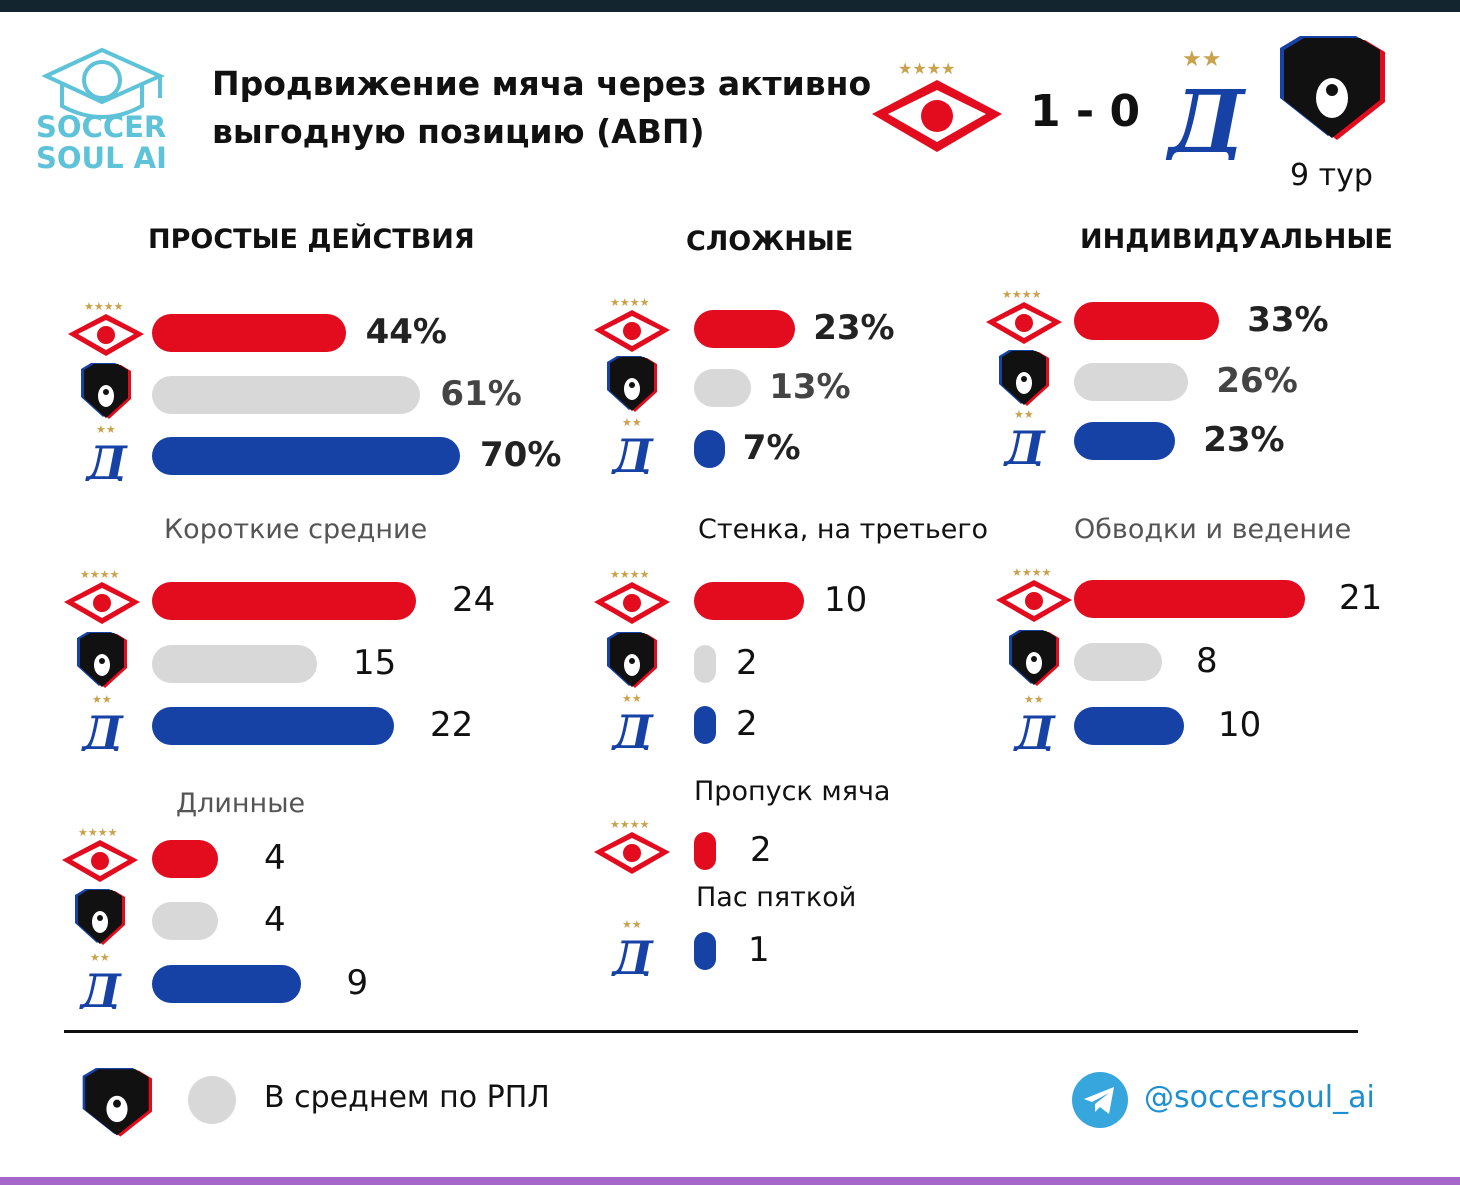 This screenshot has height=1185, width=1460. Describe the element at coordinates (792, 791) in the screenshot. I see `sub-title-dummy: Пропуск мяча` at that location.